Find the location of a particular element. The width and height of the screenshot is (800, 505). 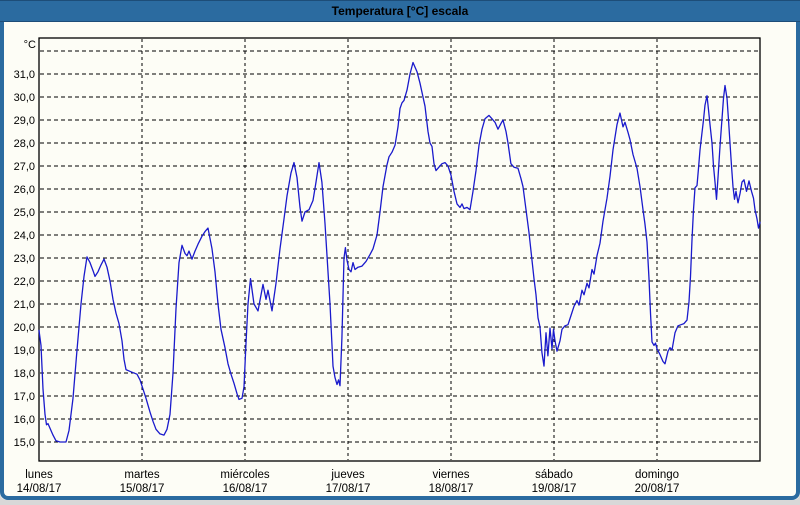

y-tick-label: 31,0 is located at coordinates (24, 75).